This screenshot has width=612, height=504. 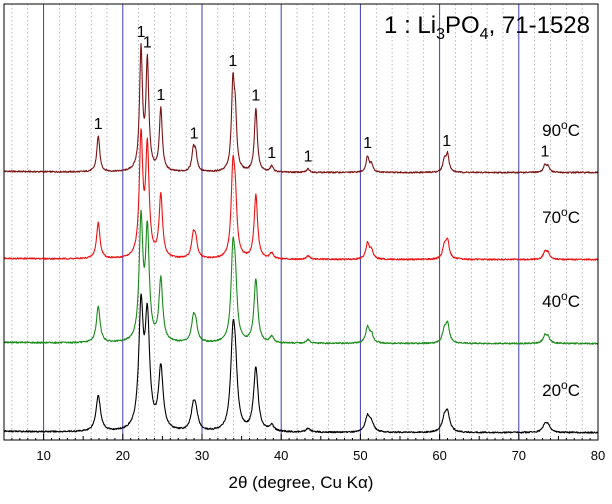 What do you see at coordinates (43, 455) in the screenshot?
I see `x-tick-label: 10` at bounding box center [43, 455].